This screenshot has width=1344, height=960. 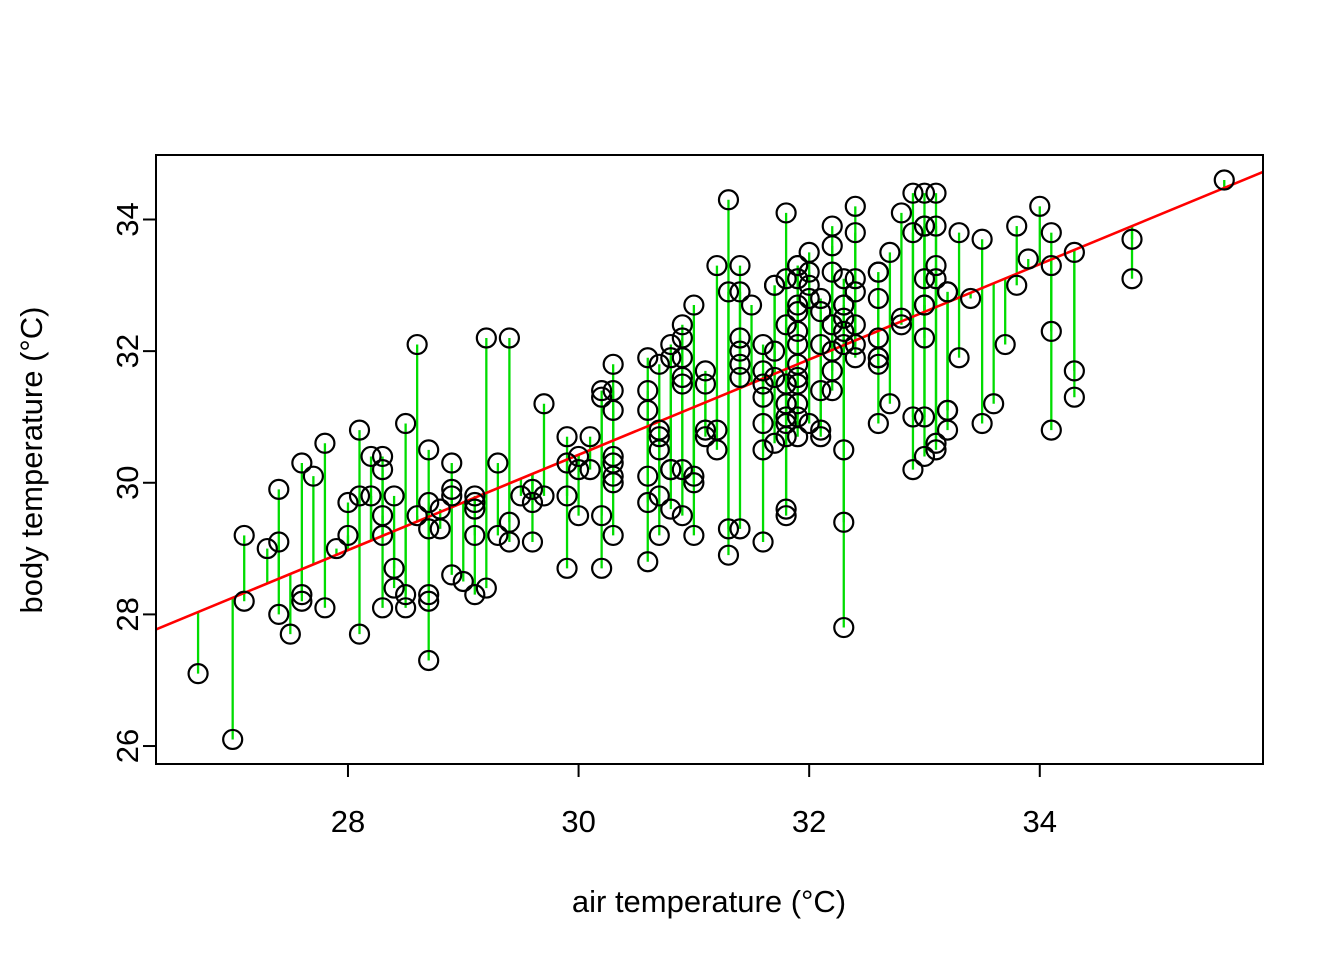 I want to click on y-tick-label: 32, so click(x=127, y=351).